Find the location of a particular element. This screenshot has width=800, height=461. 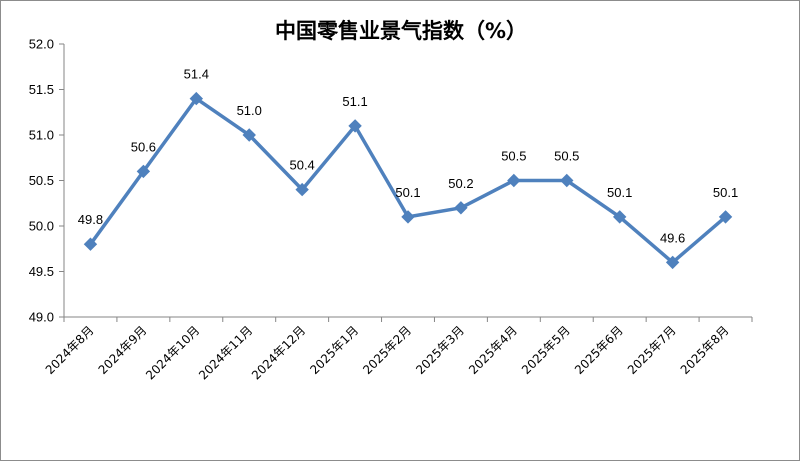

data-label: 49.6 is located at coordinates (672, 237).